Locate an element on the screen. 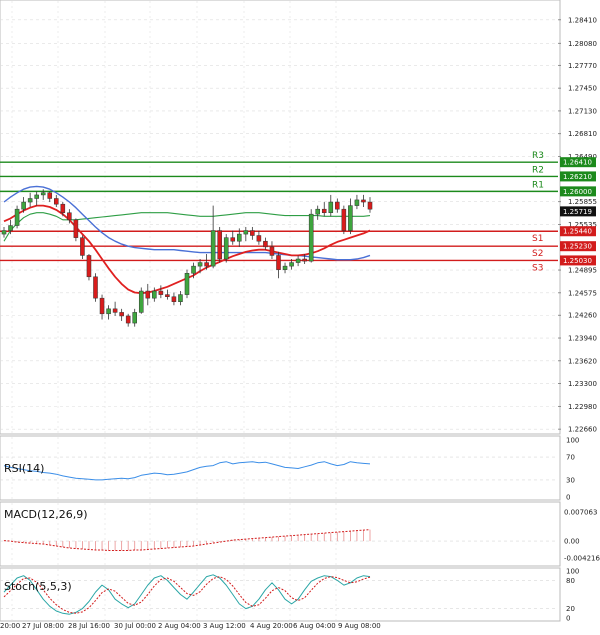  price-tick-label: 1.28080 is located at coordinates (582, 44).